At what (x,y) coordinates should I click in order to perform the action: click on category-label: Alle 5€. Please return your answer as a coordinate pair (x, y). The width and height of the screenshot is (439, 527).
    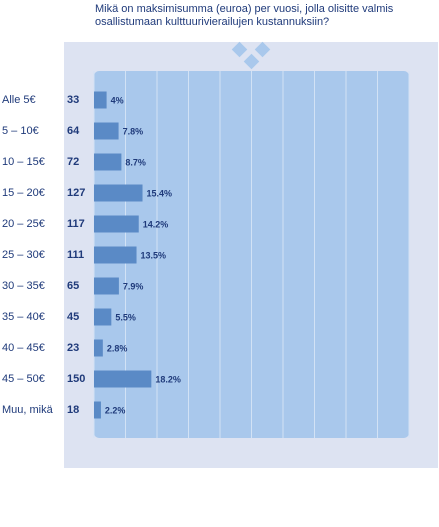
    Looking at the image, I should click on (19, 100).